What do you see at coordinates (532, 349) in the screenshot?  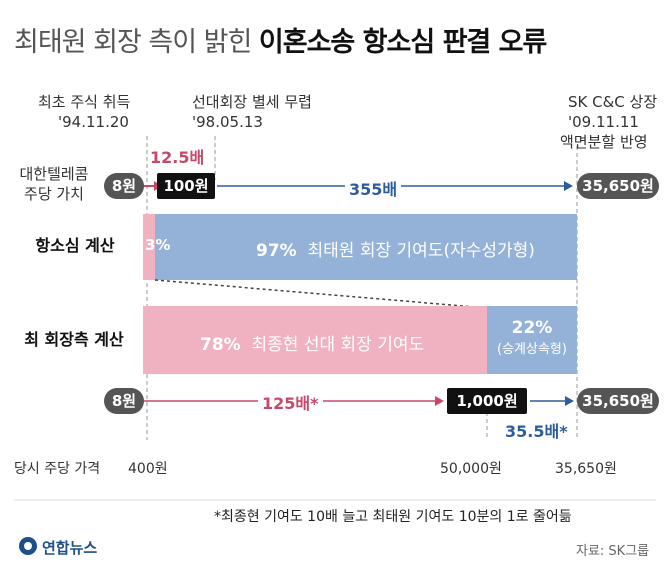 I see `choi-right-desc: (승계상속형)` at bounding box center [532, 349].